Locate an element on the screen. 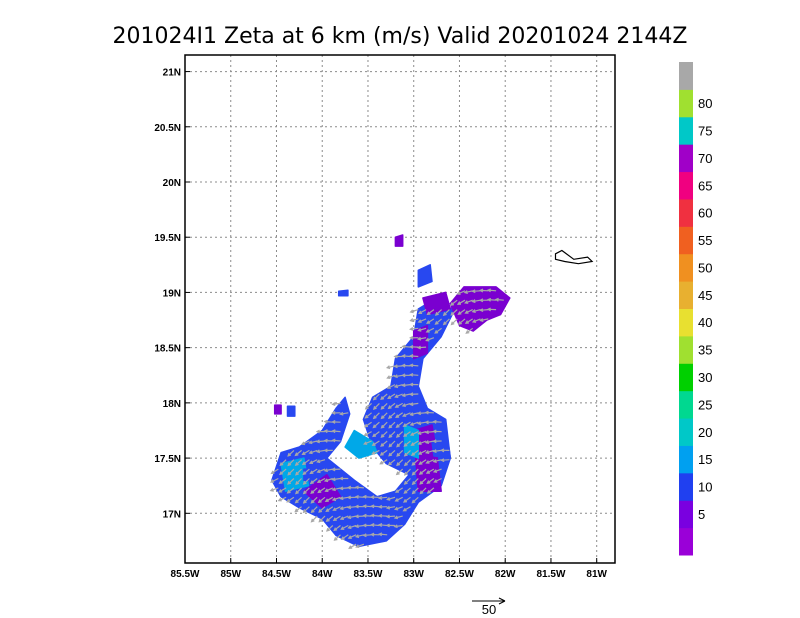 The width and height of the screenshot is (800, 618). wind-vectors is located at coordinates (386, 418).